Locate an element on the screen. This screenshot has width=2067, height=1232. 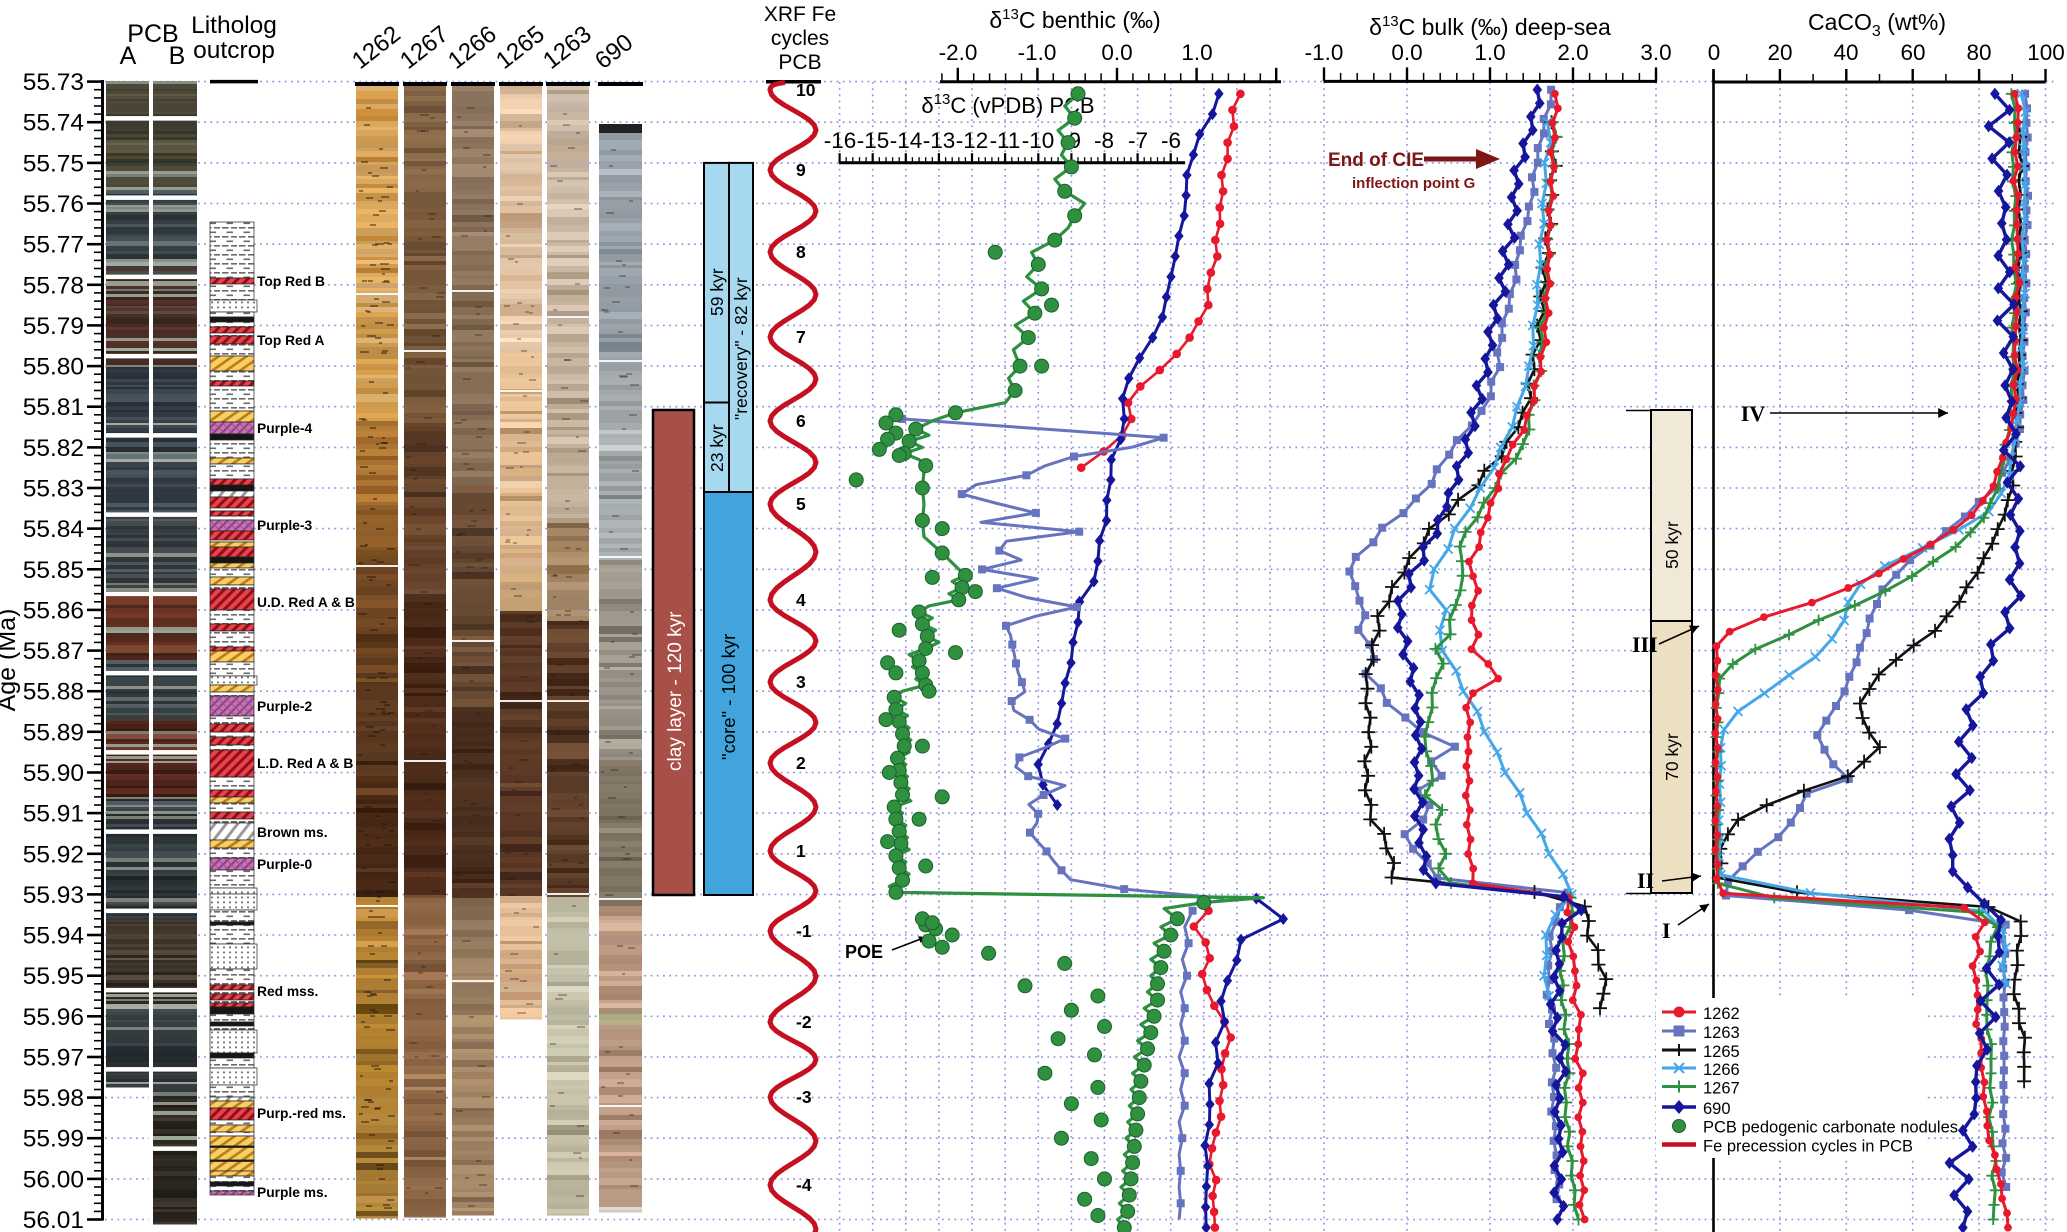
svg-text: Red mss. is located at coordinates (287, 991).